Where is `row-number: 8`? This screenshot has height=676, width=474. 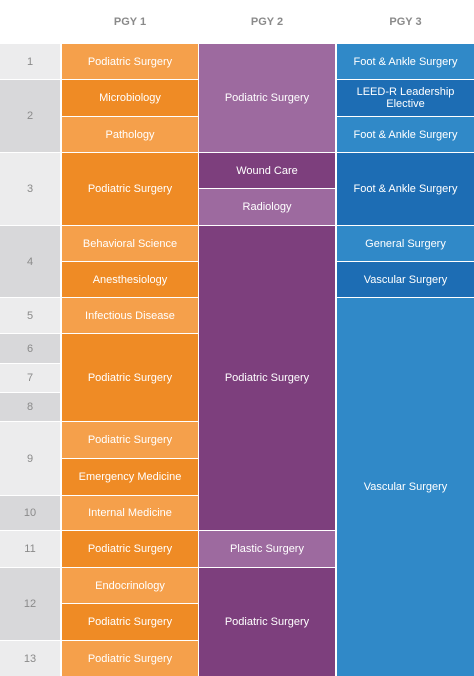
row-number: 8 is located at coordinates (30, 407).